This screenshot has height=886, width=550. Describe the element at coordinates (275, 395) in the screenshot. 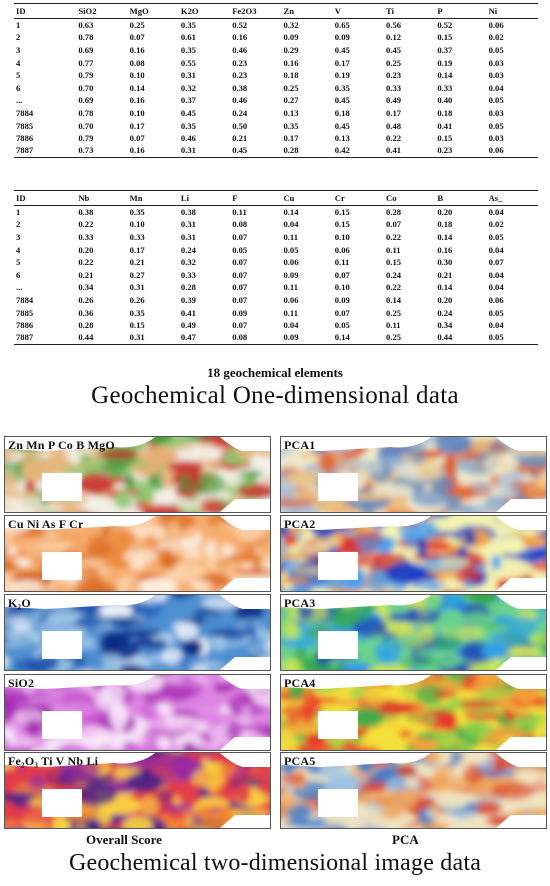

I see `one-dim-caption: Geochemical One-dimensional data` at that location.